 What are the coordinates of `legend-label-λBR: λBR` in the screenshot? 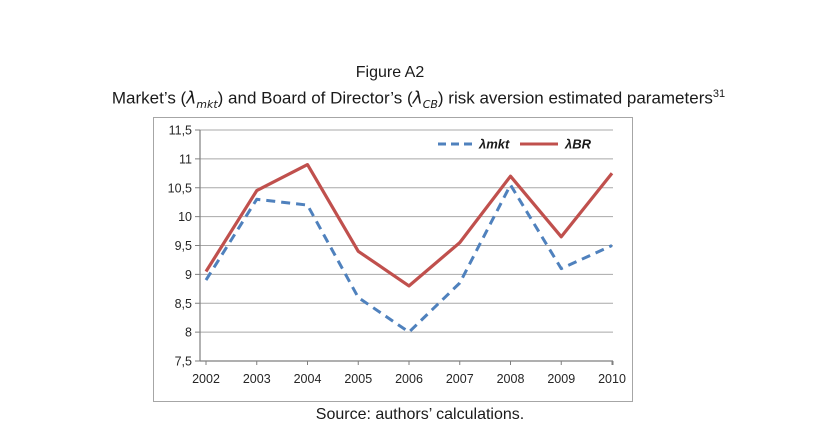 It's located at (578, 144).